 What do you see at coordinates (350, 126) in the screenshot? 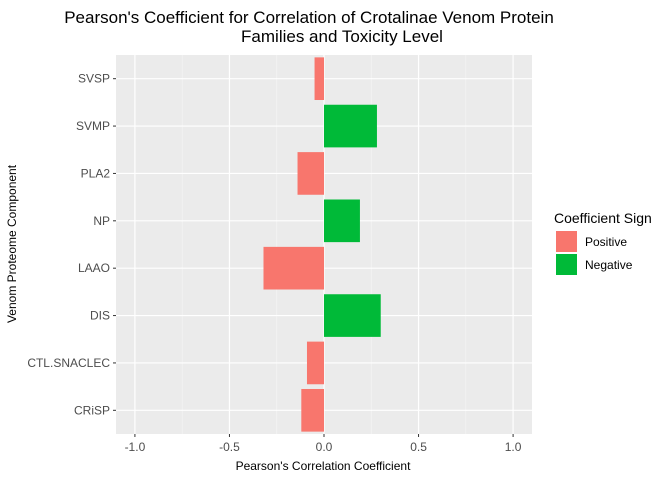
I see `bar-svmp` at bounding box center [350, 126].